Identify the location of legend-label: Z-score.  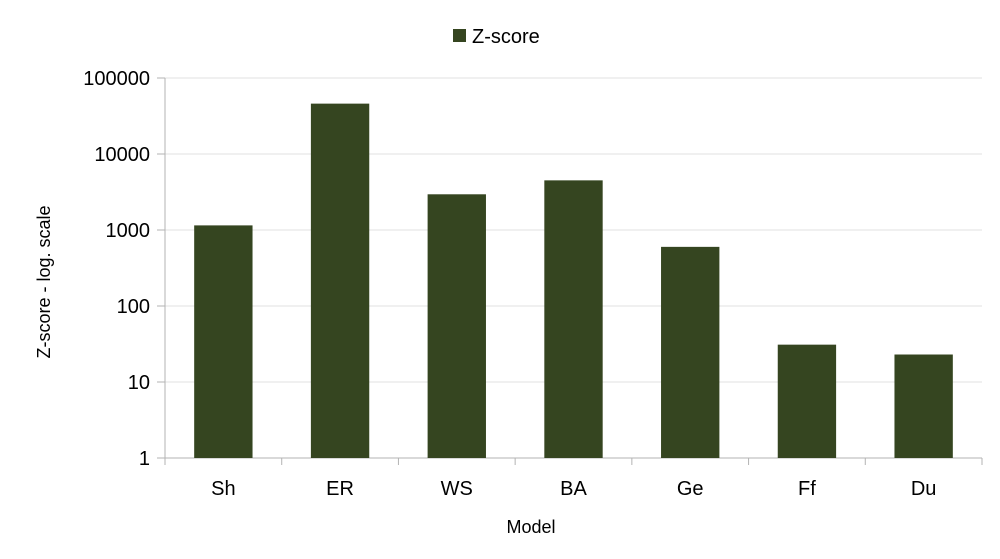
(506, 37).